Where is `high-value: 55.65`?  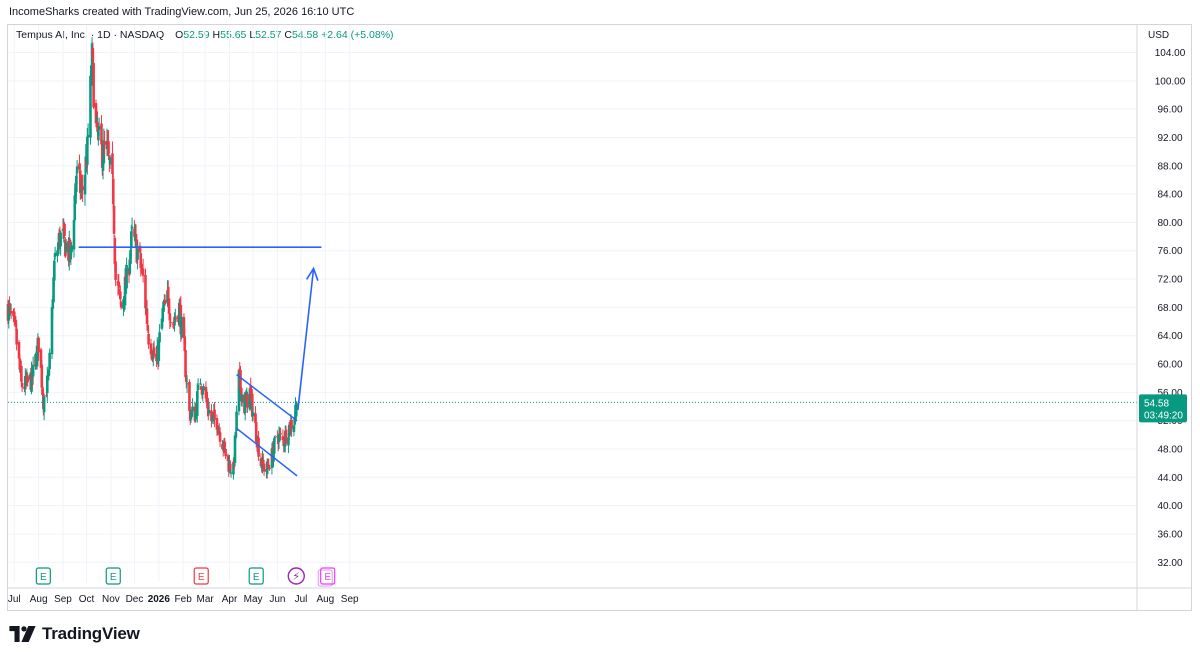 high-value: 55.65 is located at coordinates (233, 35).